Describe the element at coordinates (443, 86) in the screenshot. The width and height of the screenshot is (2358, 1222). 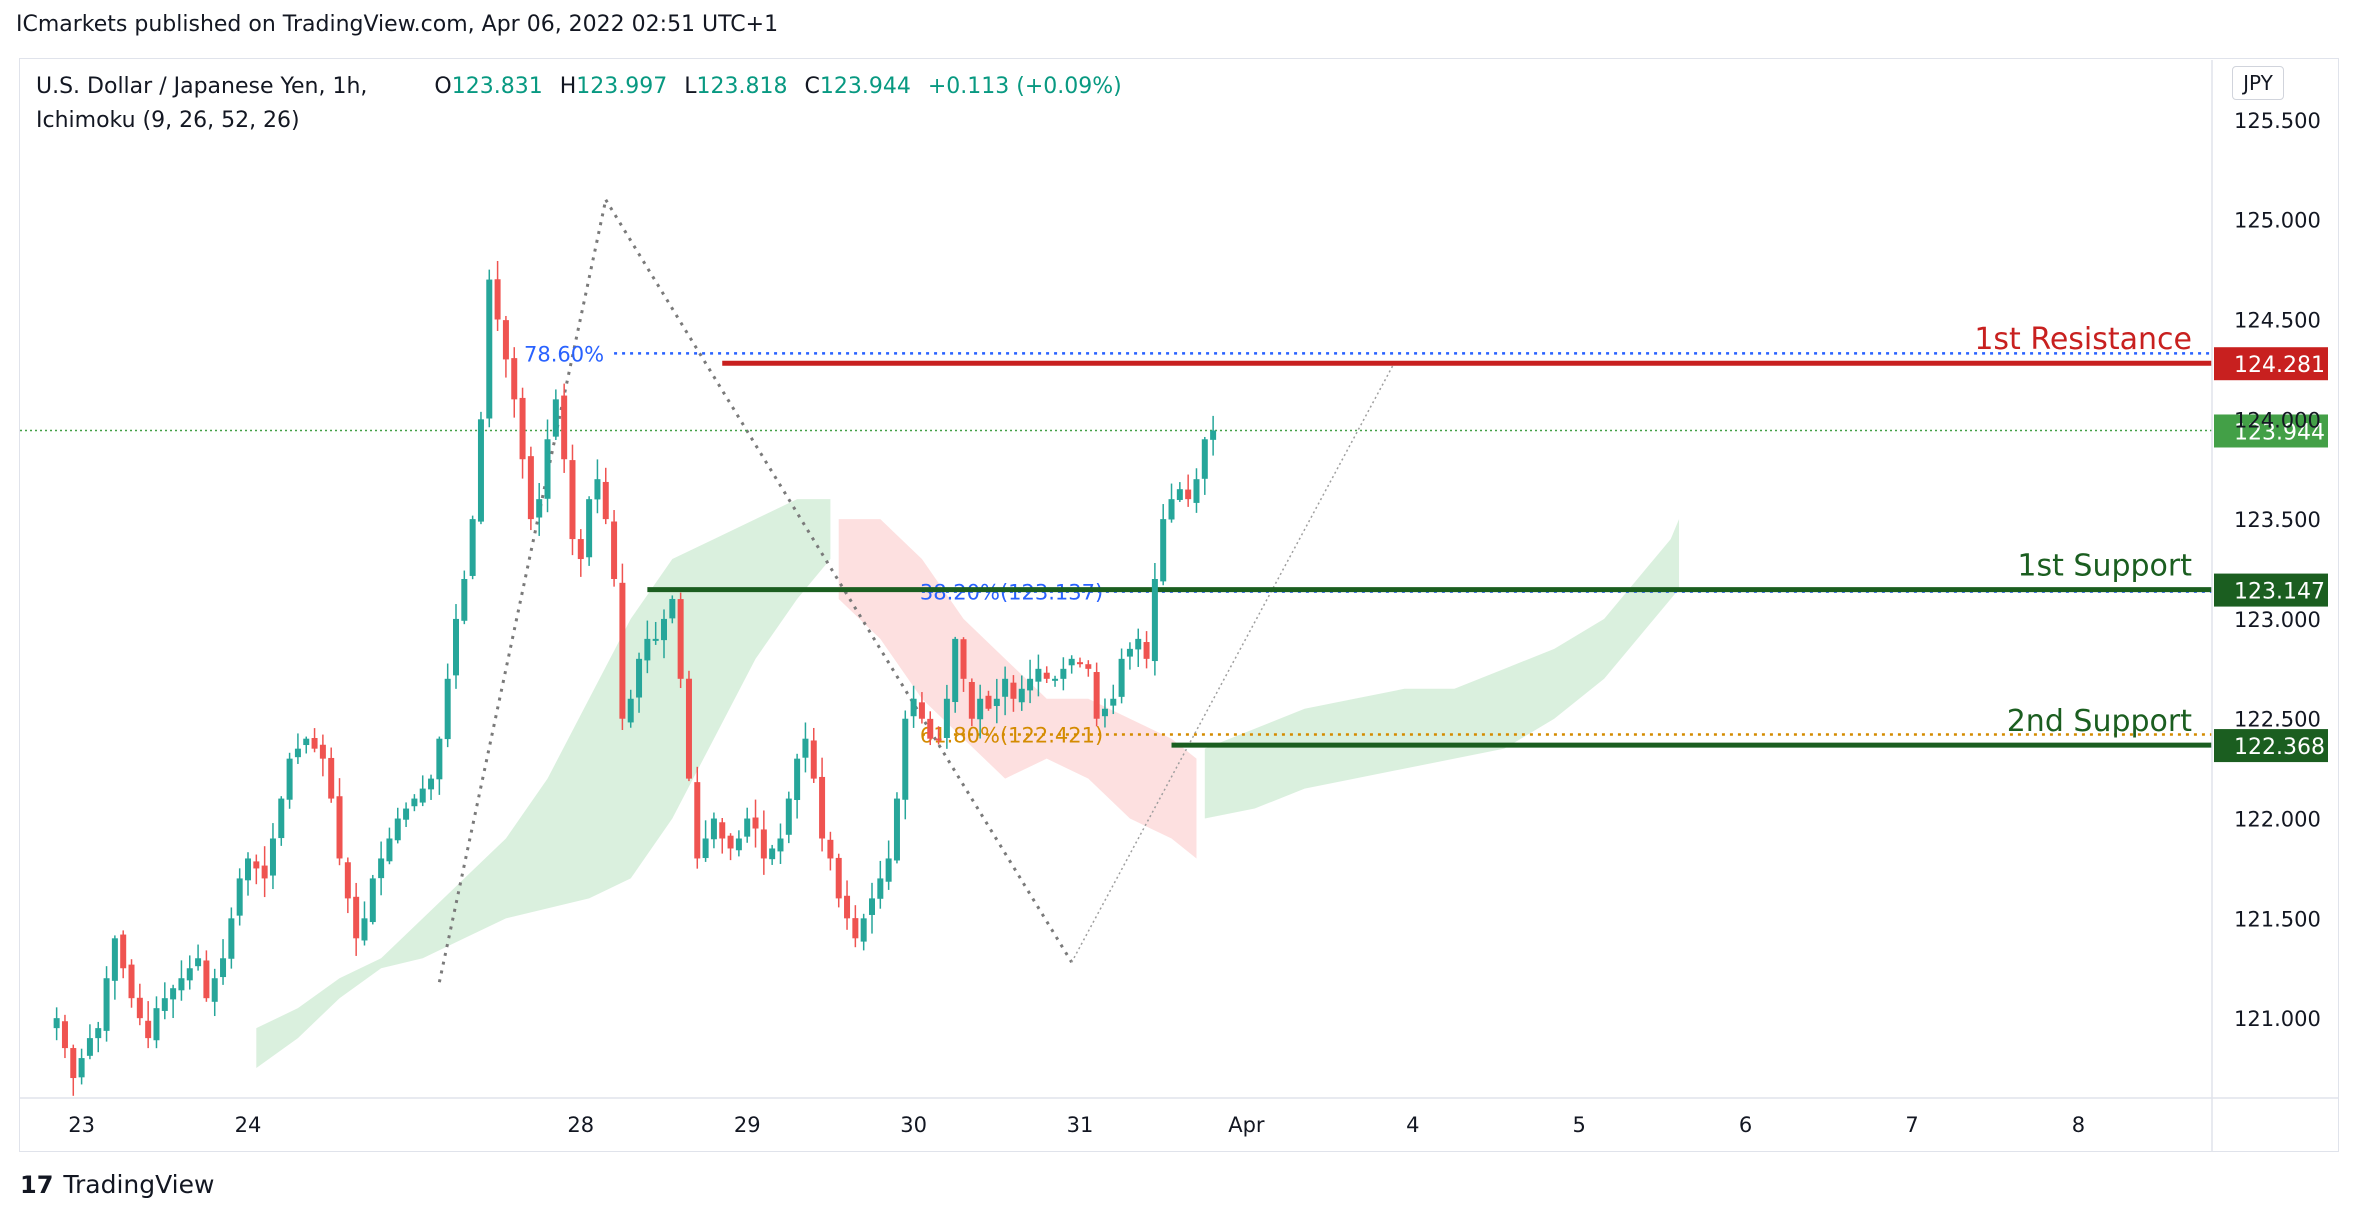
I see `open-label: O` at that location.